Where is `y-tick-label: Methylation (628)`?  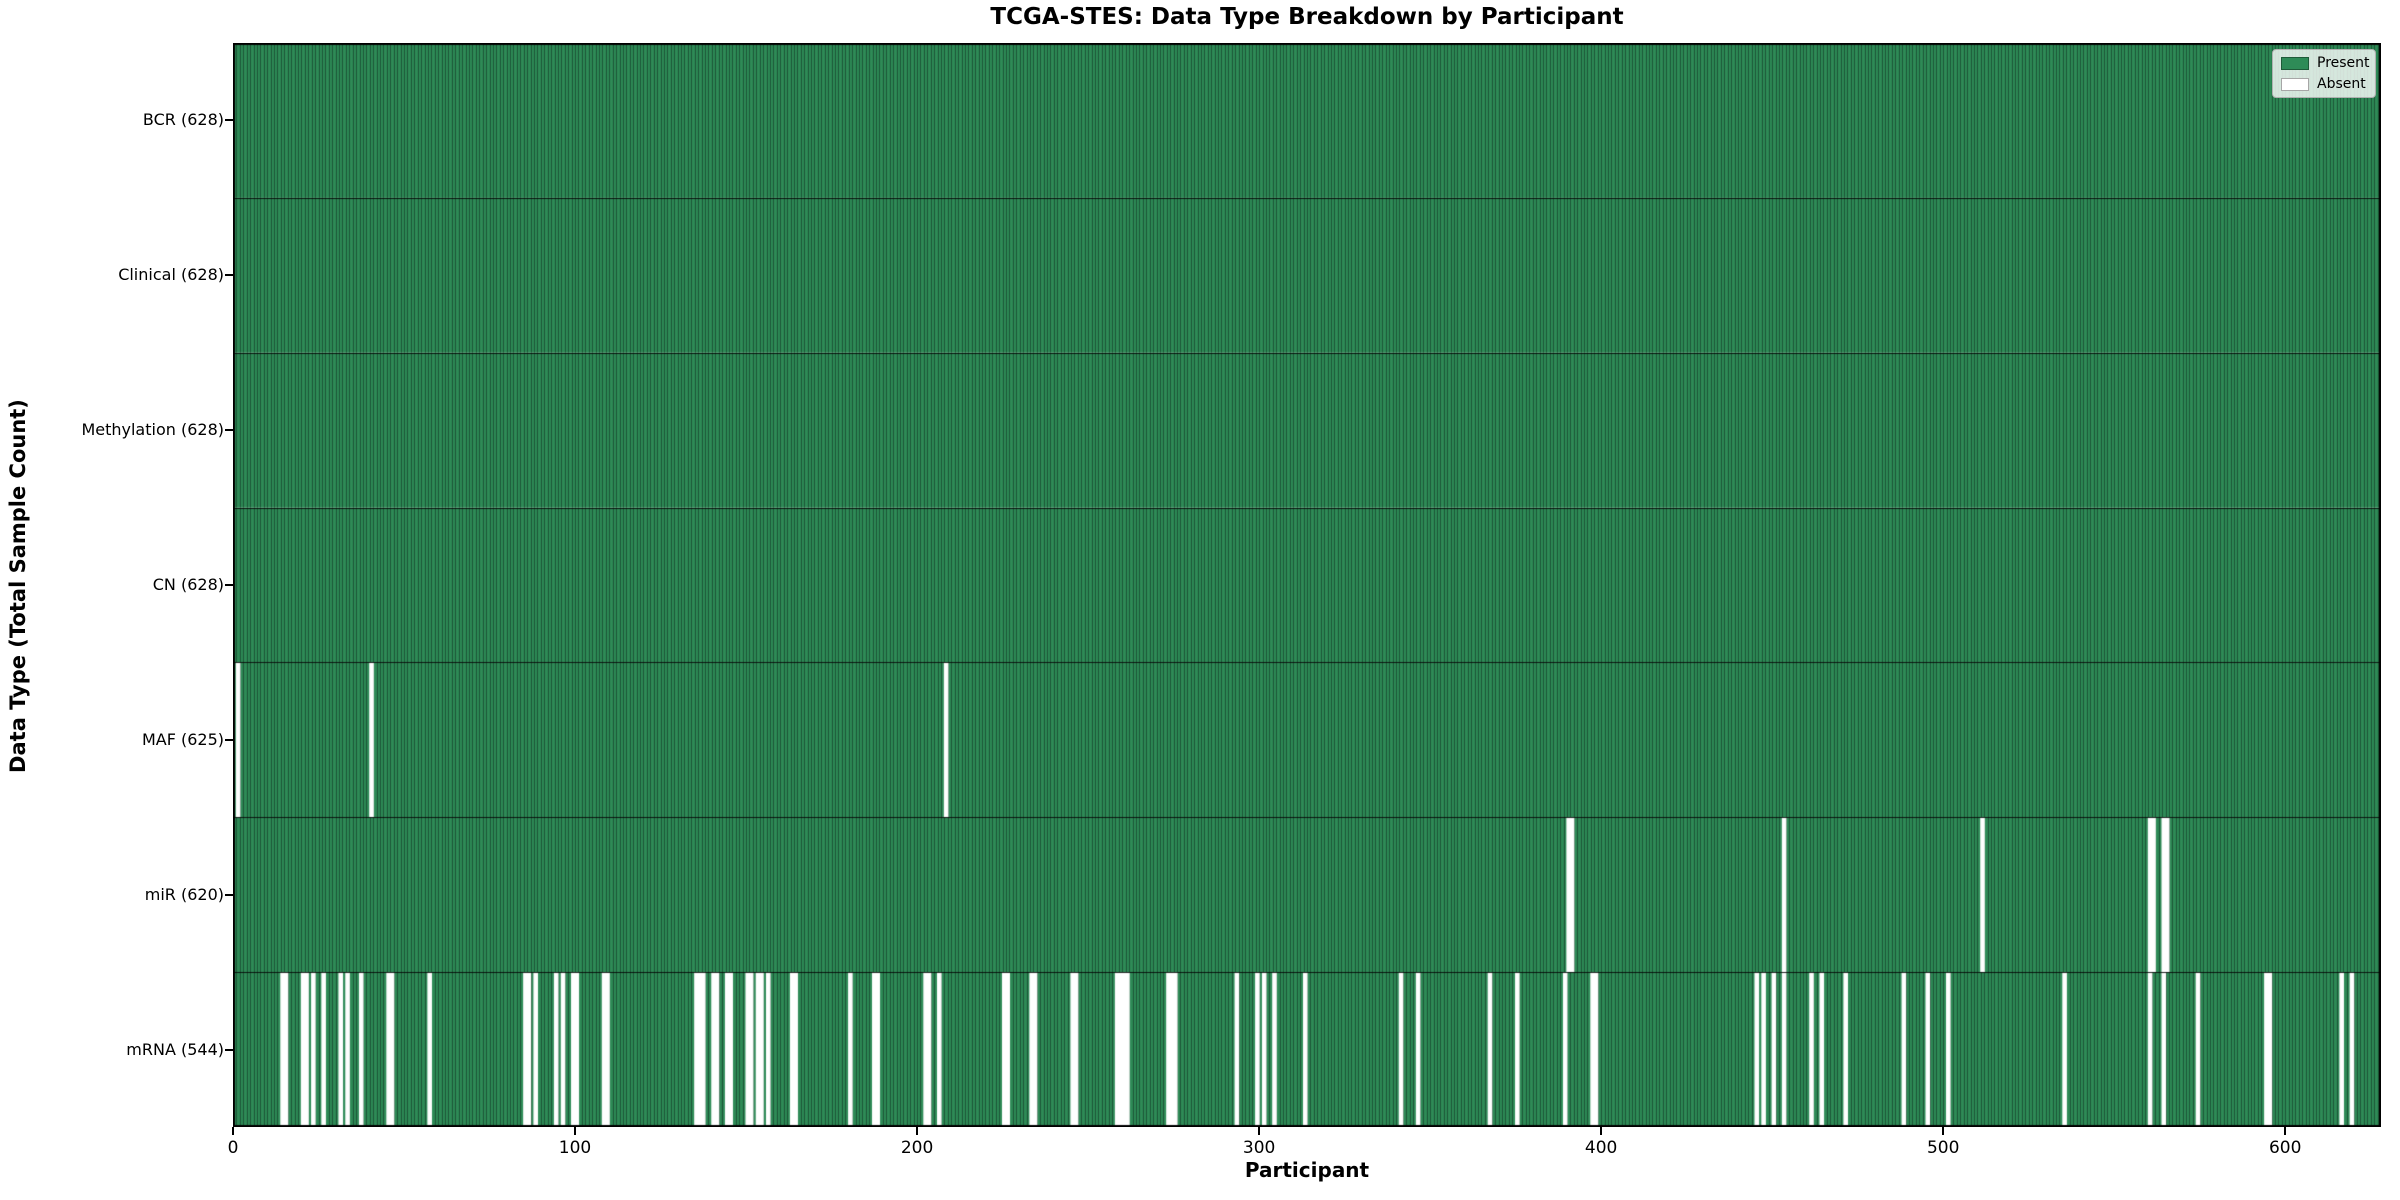
y-tick-label: Methylation (628) is located at coordinates (152, 430).